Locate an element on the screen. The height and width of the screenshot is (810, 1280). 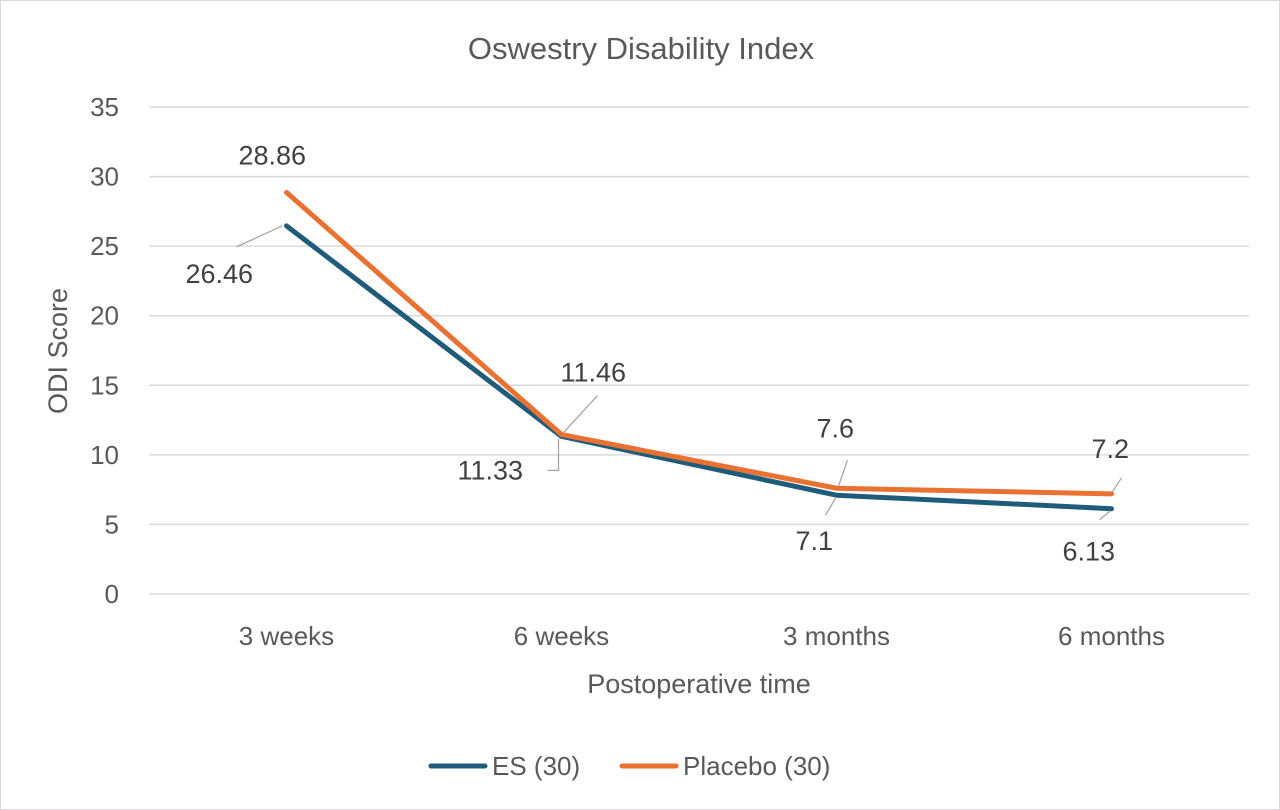
x-tick-label: 3 weeks is located at coordinates (286, 636).